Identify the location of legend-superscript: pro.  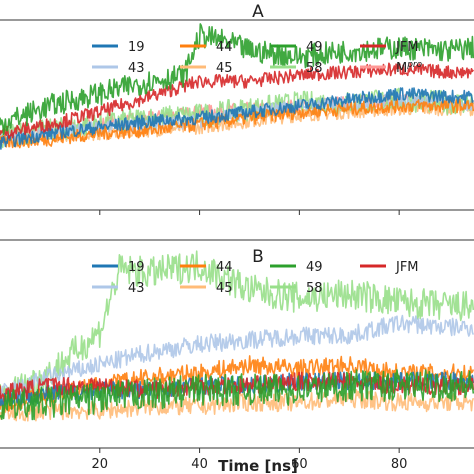
(414, 65).